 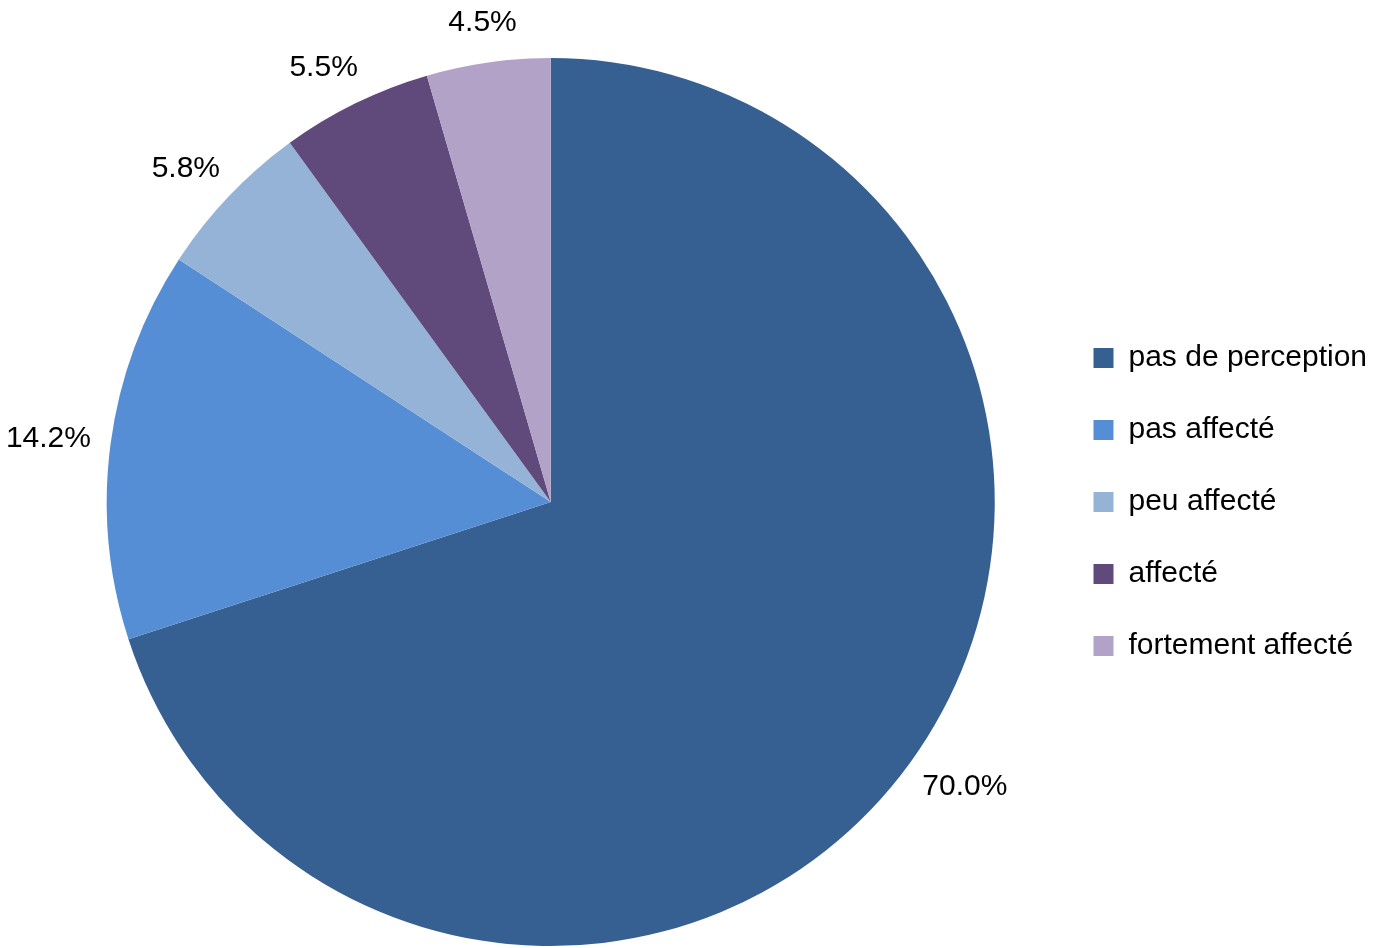 What do you see at coordinates (323, 65) in the screenshot?
I see `data-label: 5.5%` at bounding box center [323, 65].